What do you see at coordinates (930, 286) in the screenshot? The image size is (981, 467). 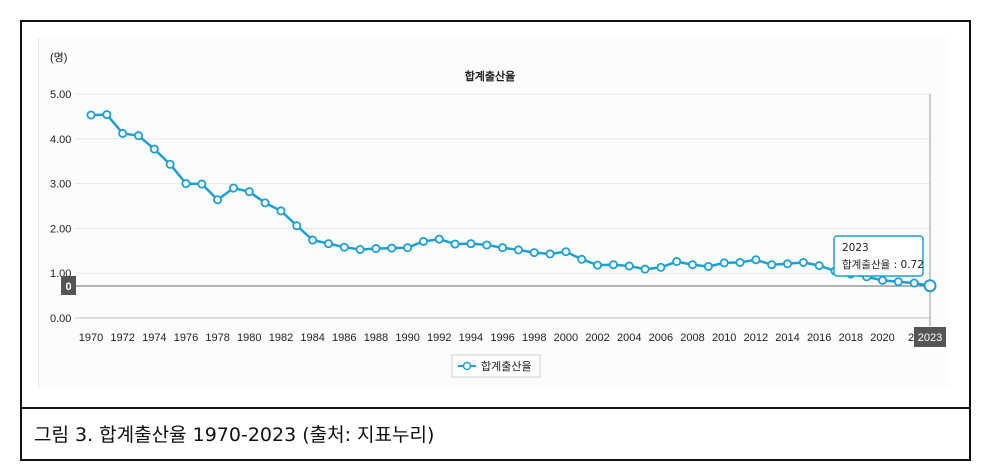 I see `data-point-2023` at bounding box center [930, 286].